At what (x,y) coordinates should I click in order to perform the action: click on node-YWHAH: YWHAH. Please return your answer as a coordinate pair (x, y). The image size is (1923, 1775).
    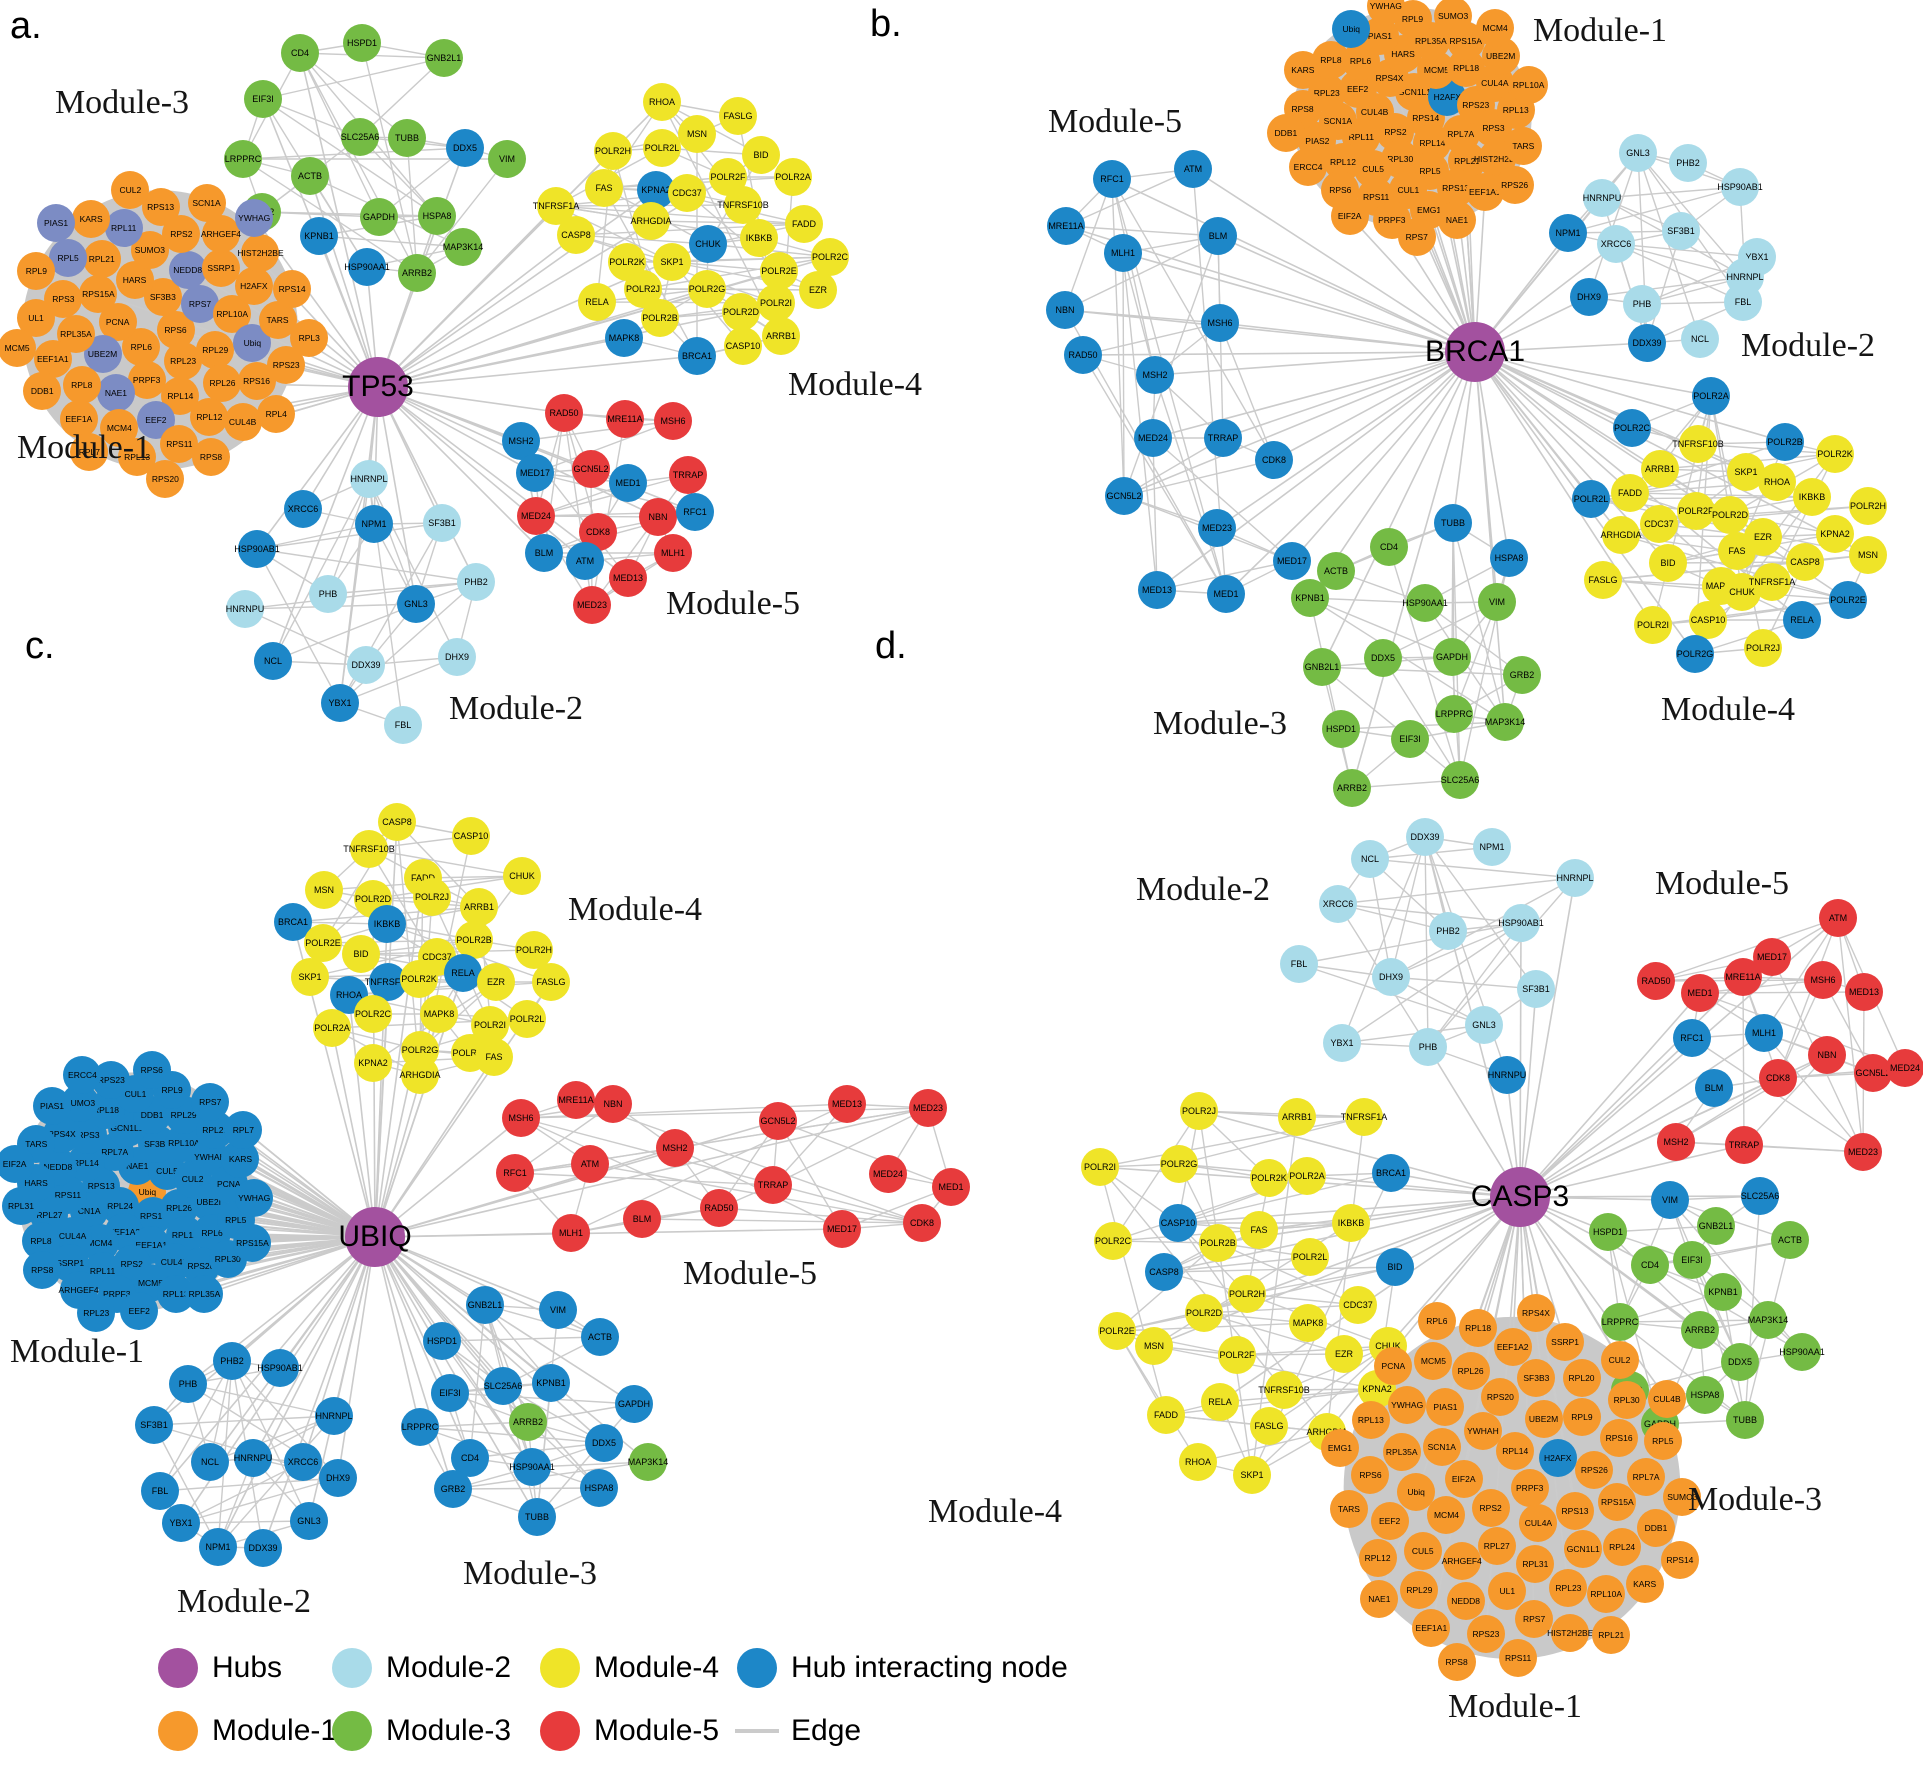
    Looking at the image, I should click on (1482, 1431).